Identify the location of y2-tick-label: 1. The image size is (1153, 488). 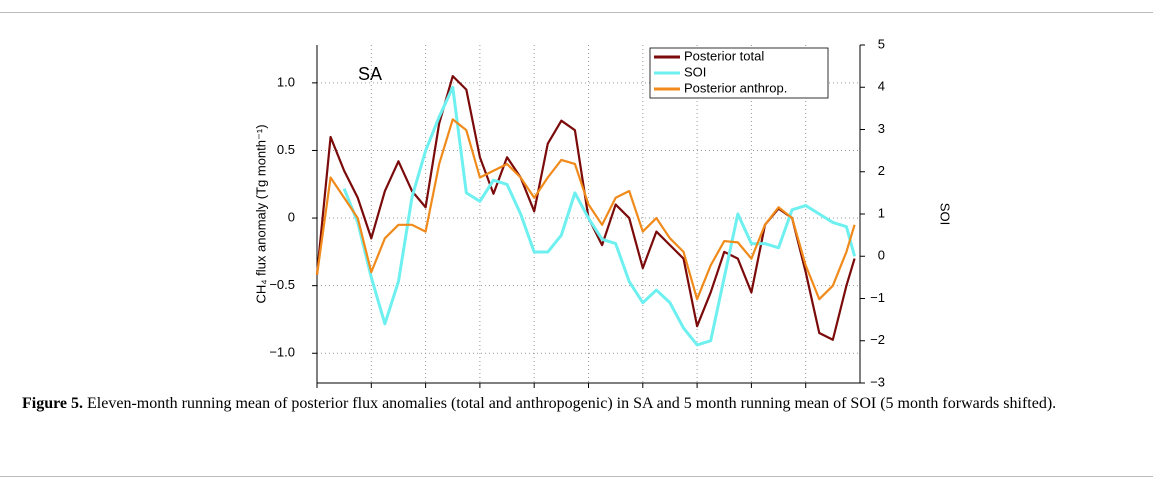
(881, 212).